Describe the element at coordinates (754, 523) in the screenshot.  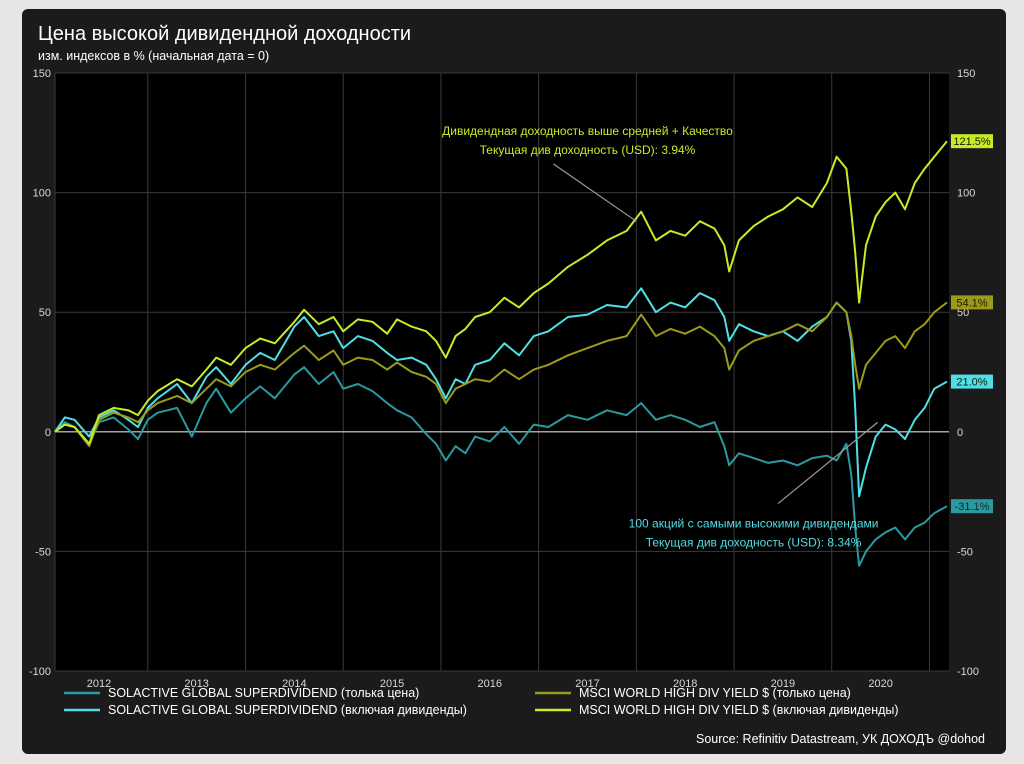
I see `annotation-text-highest: 100 акций с самыми высокими дивидендами` at that location.